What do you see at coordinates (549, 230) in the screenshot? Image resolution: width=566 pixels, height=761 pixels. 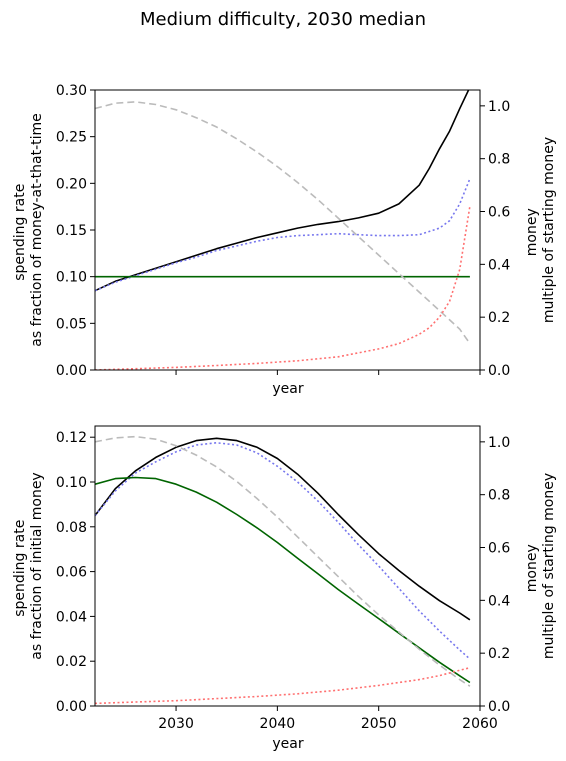 I see `chart-top-y2label-line: multiple of starting money` at bounding box center [549, 230].